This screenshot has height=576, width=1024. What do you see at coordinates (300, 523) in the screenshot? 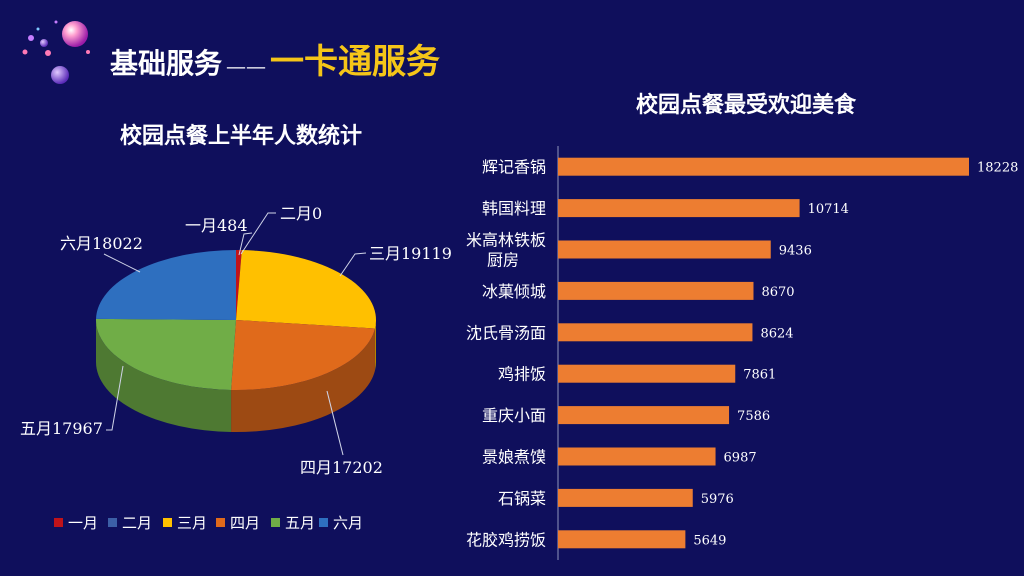
I see `legend-label: 五月` at bounding box center [300, 523].